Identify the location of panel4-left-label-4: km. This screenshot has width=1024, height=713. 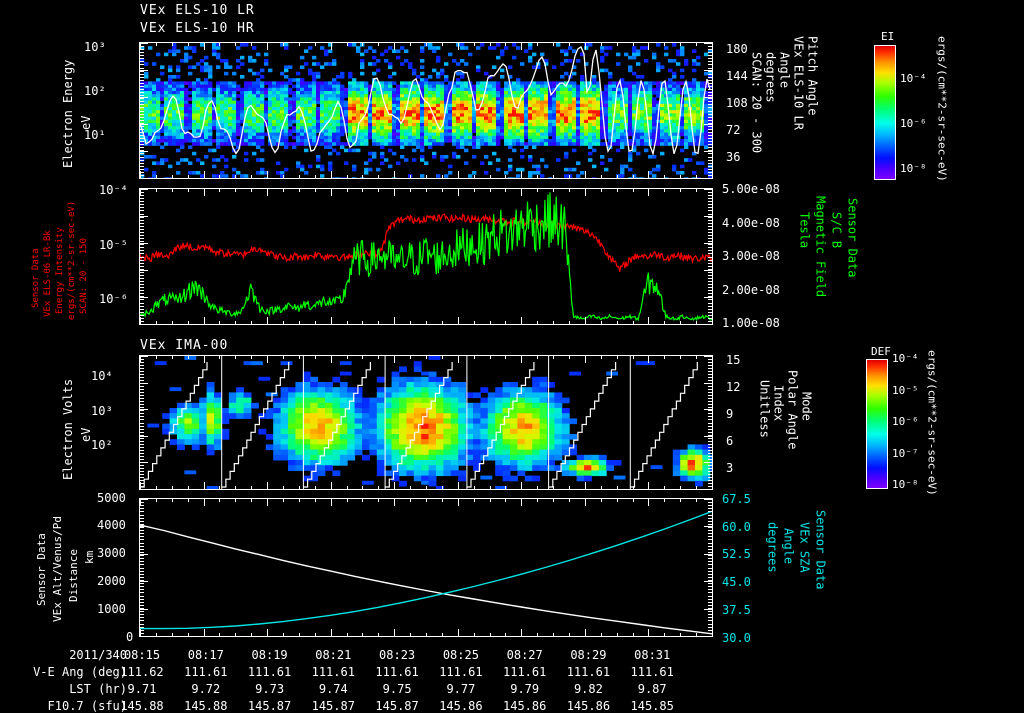
(89, 557).